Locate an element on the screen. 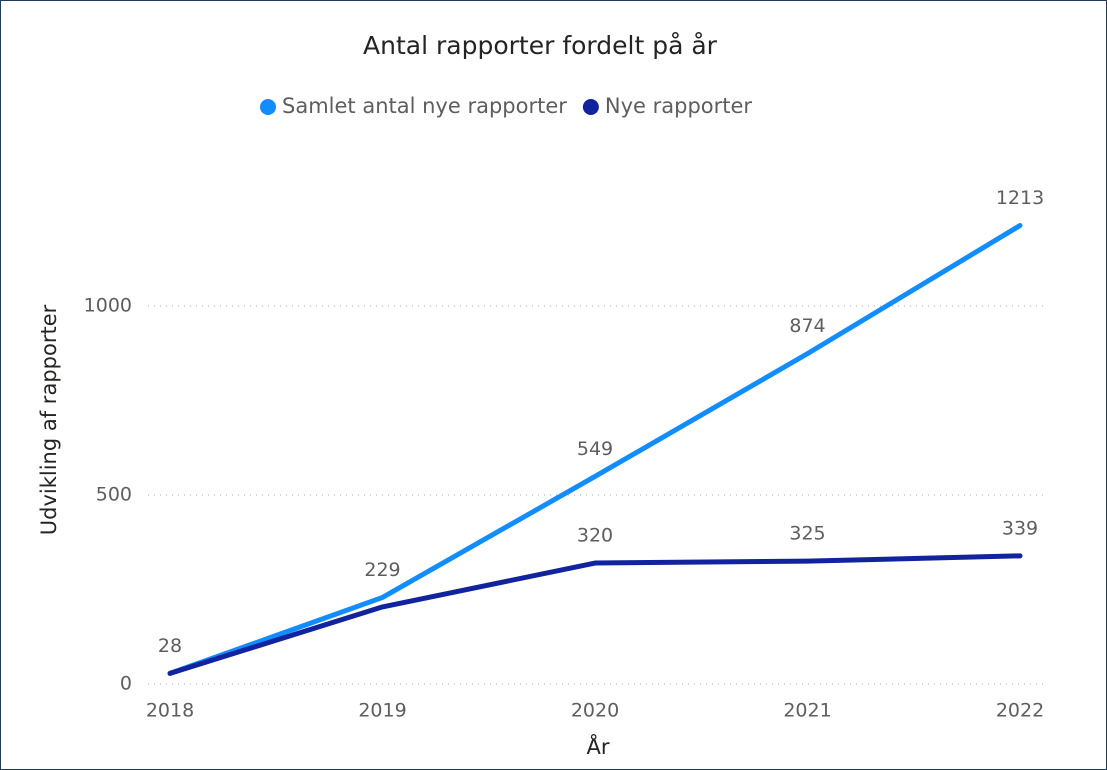 The width and height of the screenshot is (1107, 770). x-tick-label: 2019 is located at coordinates (382, 711).